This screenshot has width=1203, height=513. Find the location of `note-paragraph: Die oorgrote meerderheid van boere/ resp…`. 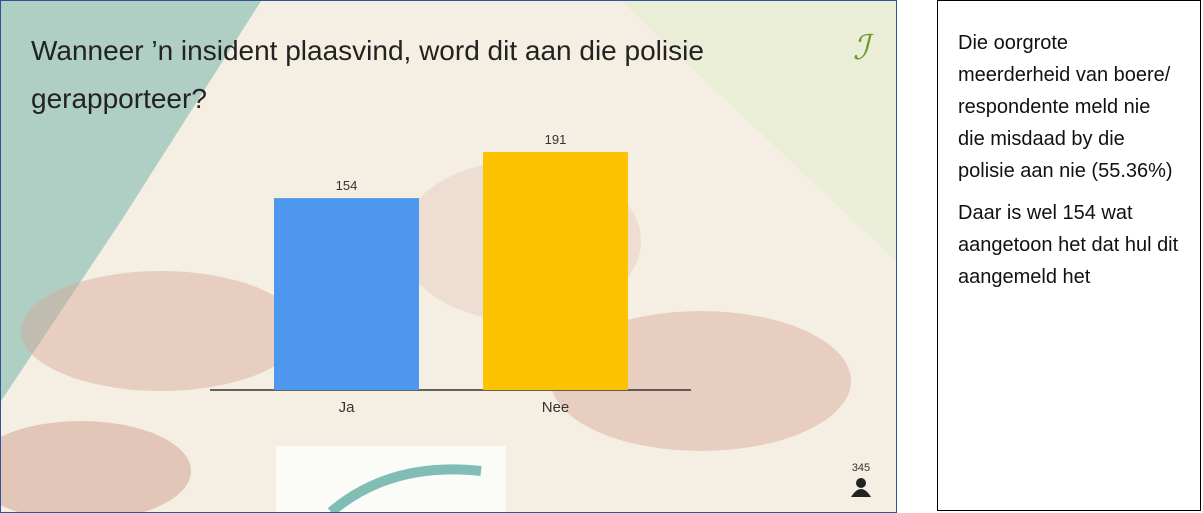

note-paragraph: Die oorgrote meerderheid van boere/ resp… is located at coordinates (1065, 107).